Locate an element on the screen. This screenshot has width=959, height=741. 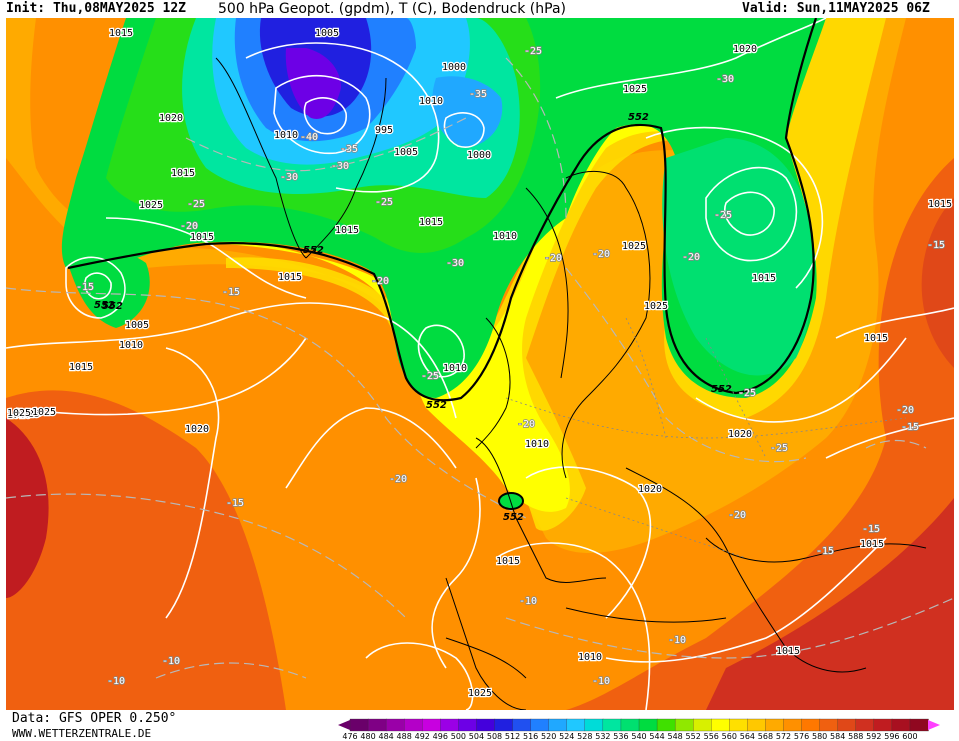
legend-value-label: 520 is located at coordinates (548, 735).